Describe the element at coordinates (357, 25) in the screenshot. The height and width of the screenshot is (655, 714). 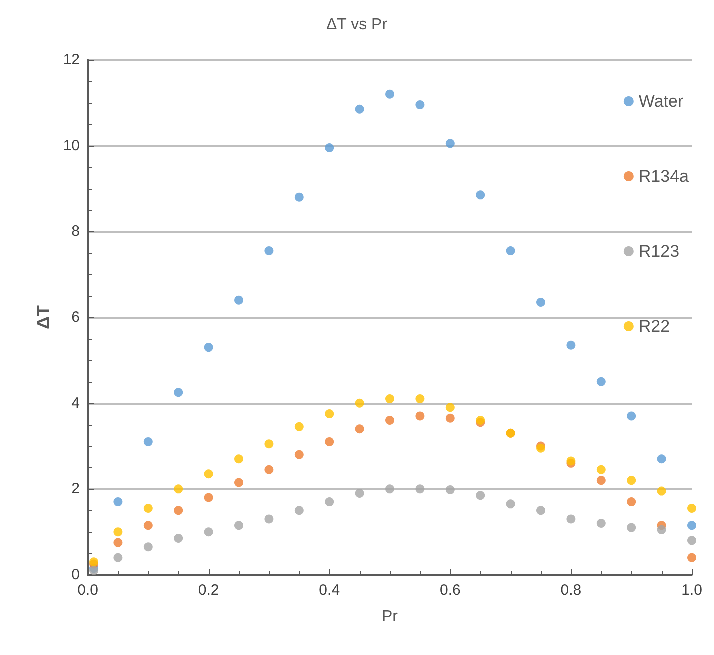
I see `chart-title: ΔT vs Pr` at that location.